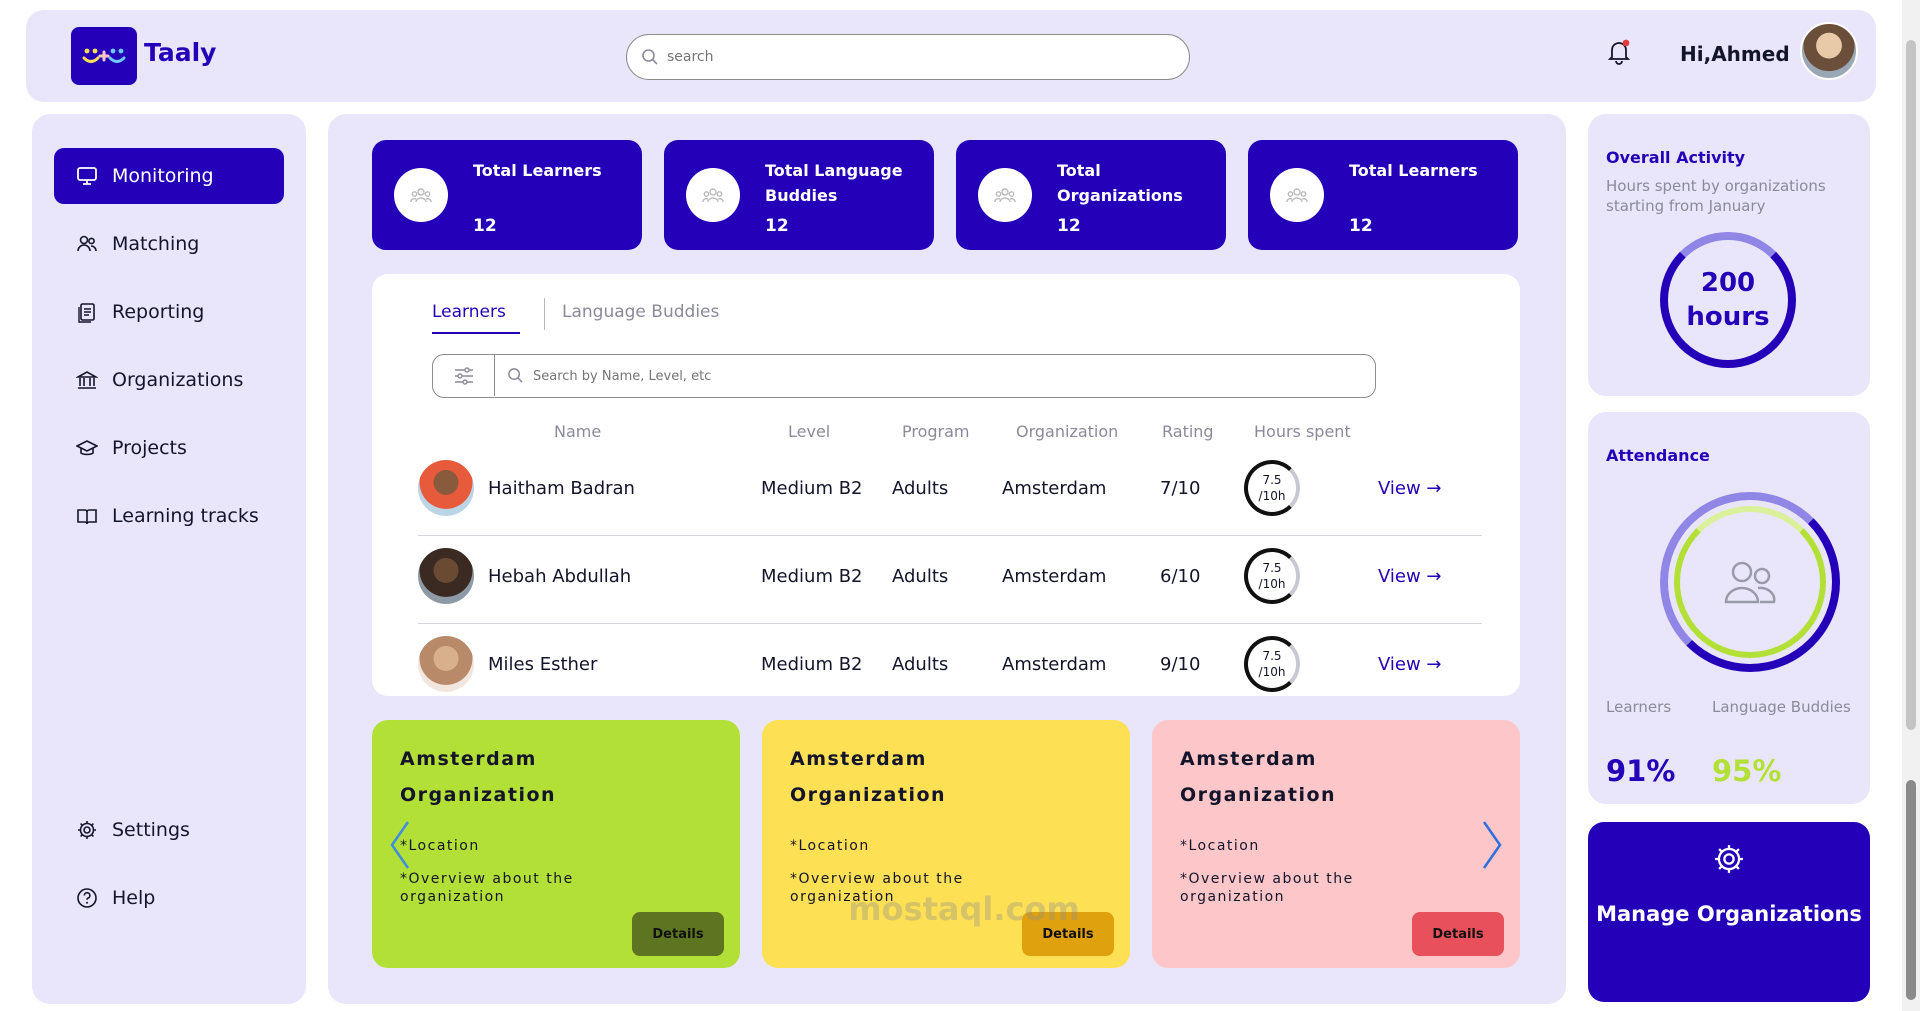 Image resolution: width=1920 pixels, height=1011 pixels. I want to click on gear-icon, so click(1729, 859).